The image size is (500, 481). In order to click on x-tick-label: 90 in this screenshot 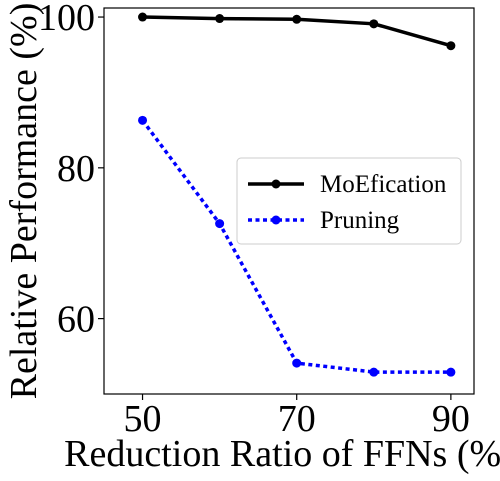, I will do `click(451, 419)`.